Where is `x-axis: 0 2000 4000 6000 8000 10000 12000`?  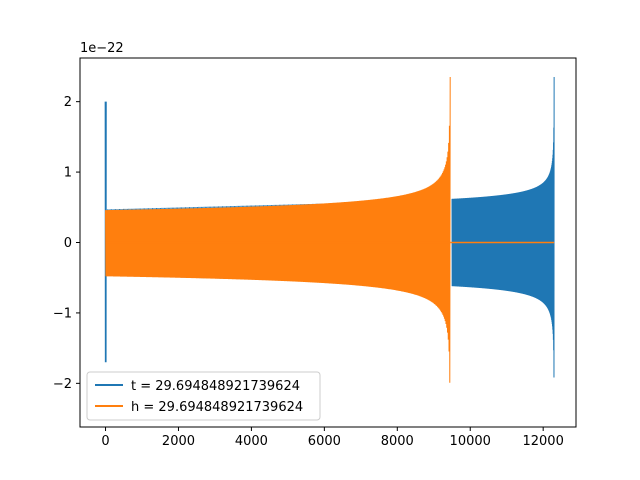
x-axis: 0 2000 4000 6000 8000 10000 12000 is located at coordinates (332, 438).